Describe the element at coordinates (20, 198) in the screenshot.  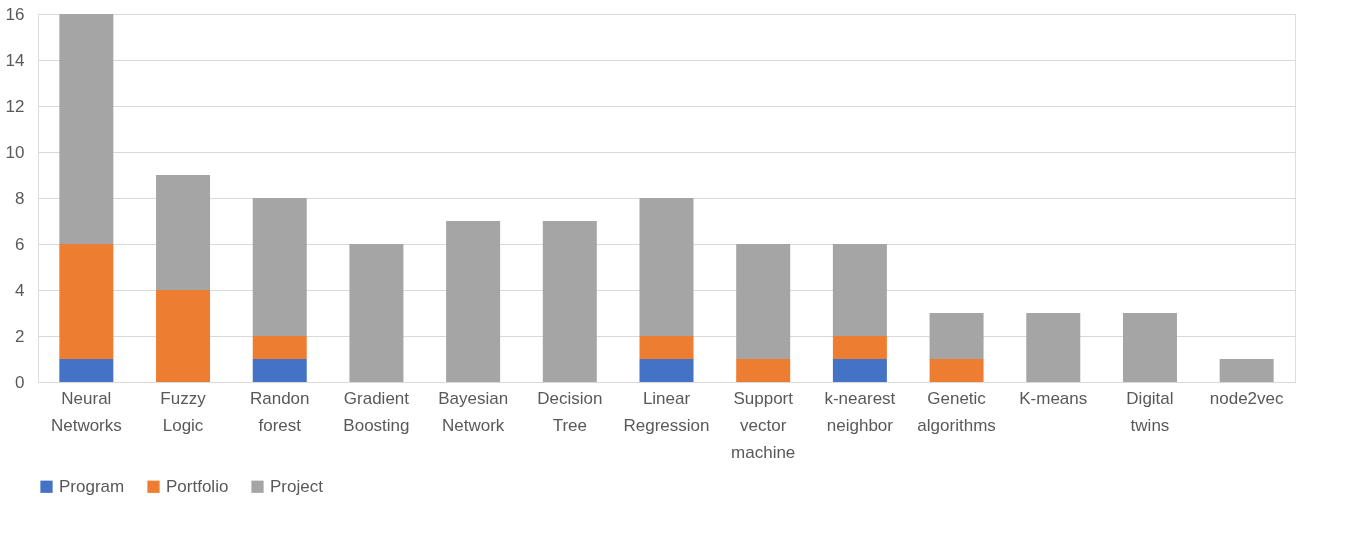
I see `y-tick-label: 8` at that location.